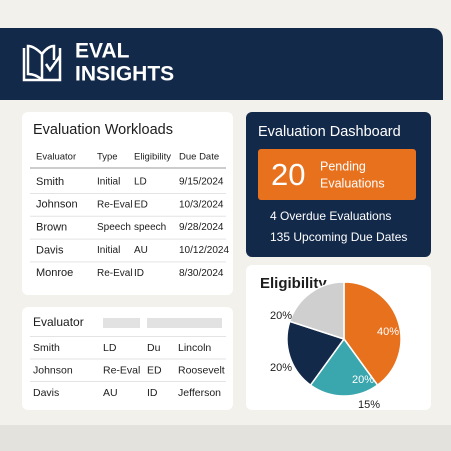 The width and height of the screenshot is (451, 451). I want to click on logo, so click(42, 63).